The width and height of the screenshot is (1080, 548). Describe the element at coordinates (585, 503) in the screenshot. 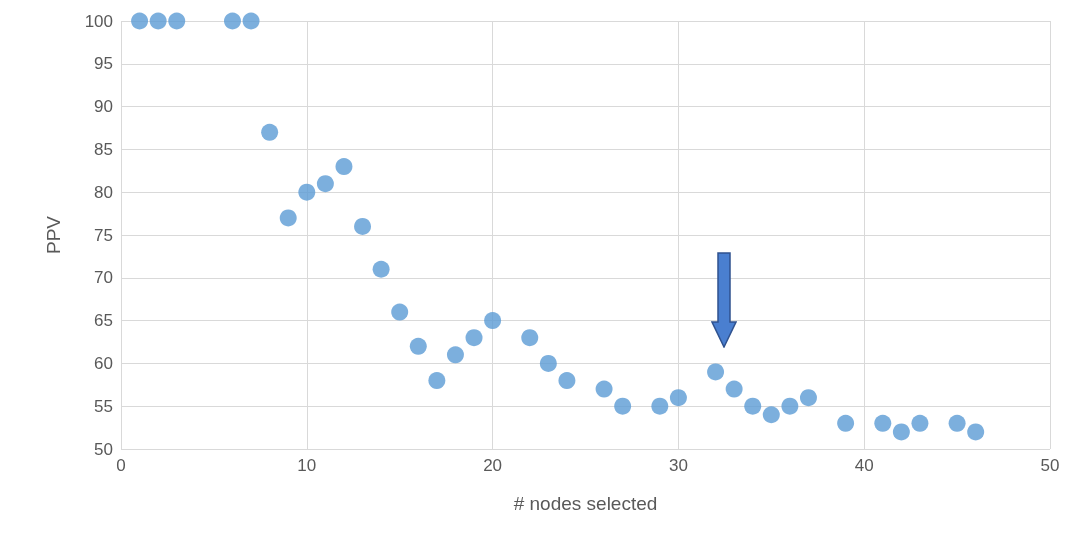

I see `x-axis-title: # nodes selected` at that location.